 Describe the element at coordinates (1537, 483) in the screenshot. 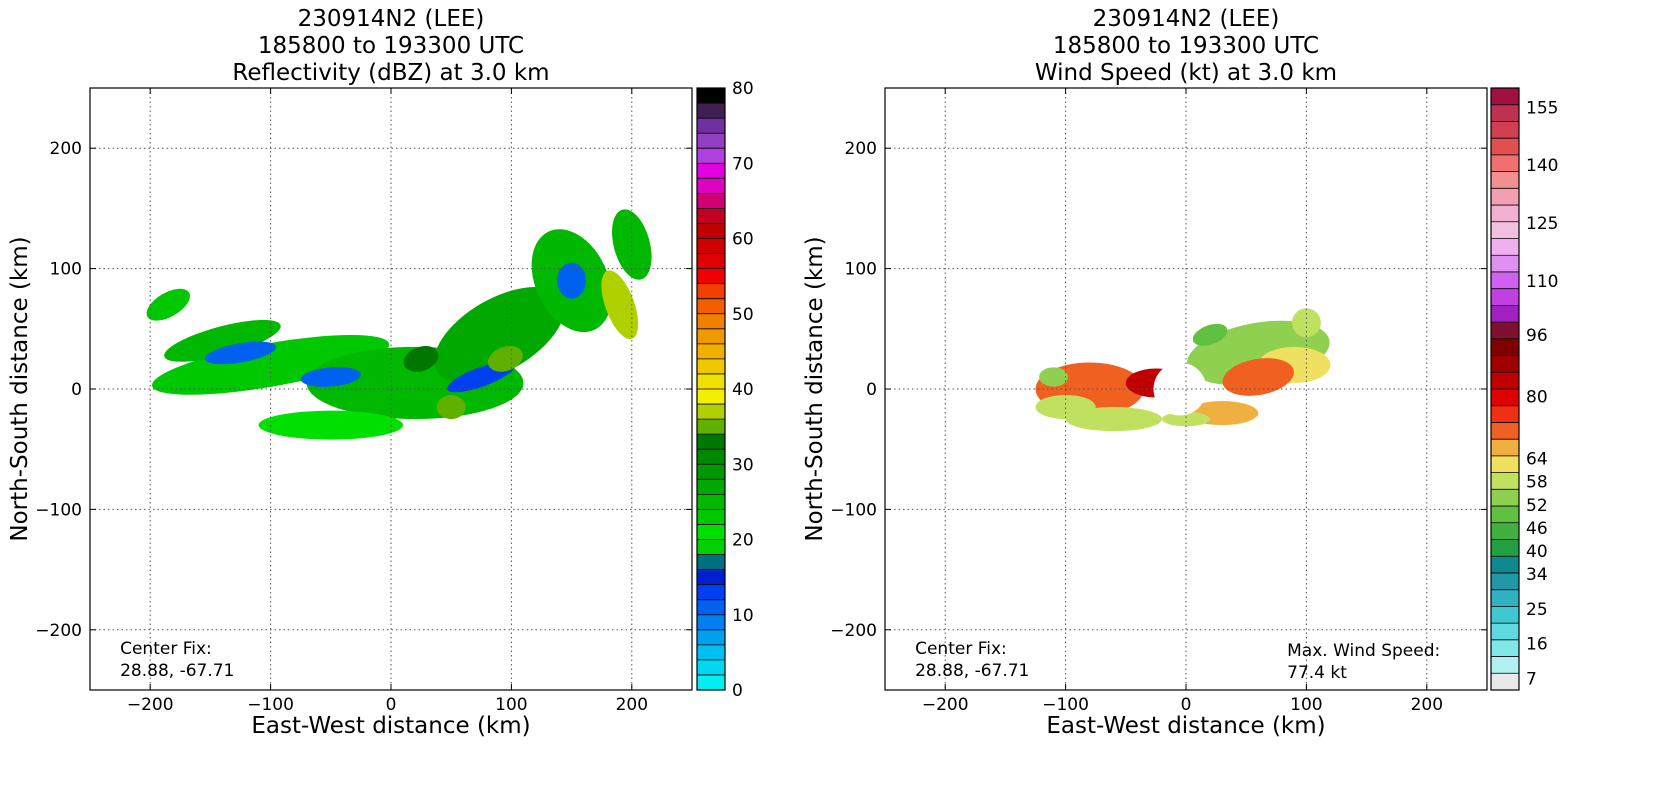

I see `colorbar-tick-label: 58` at that location.